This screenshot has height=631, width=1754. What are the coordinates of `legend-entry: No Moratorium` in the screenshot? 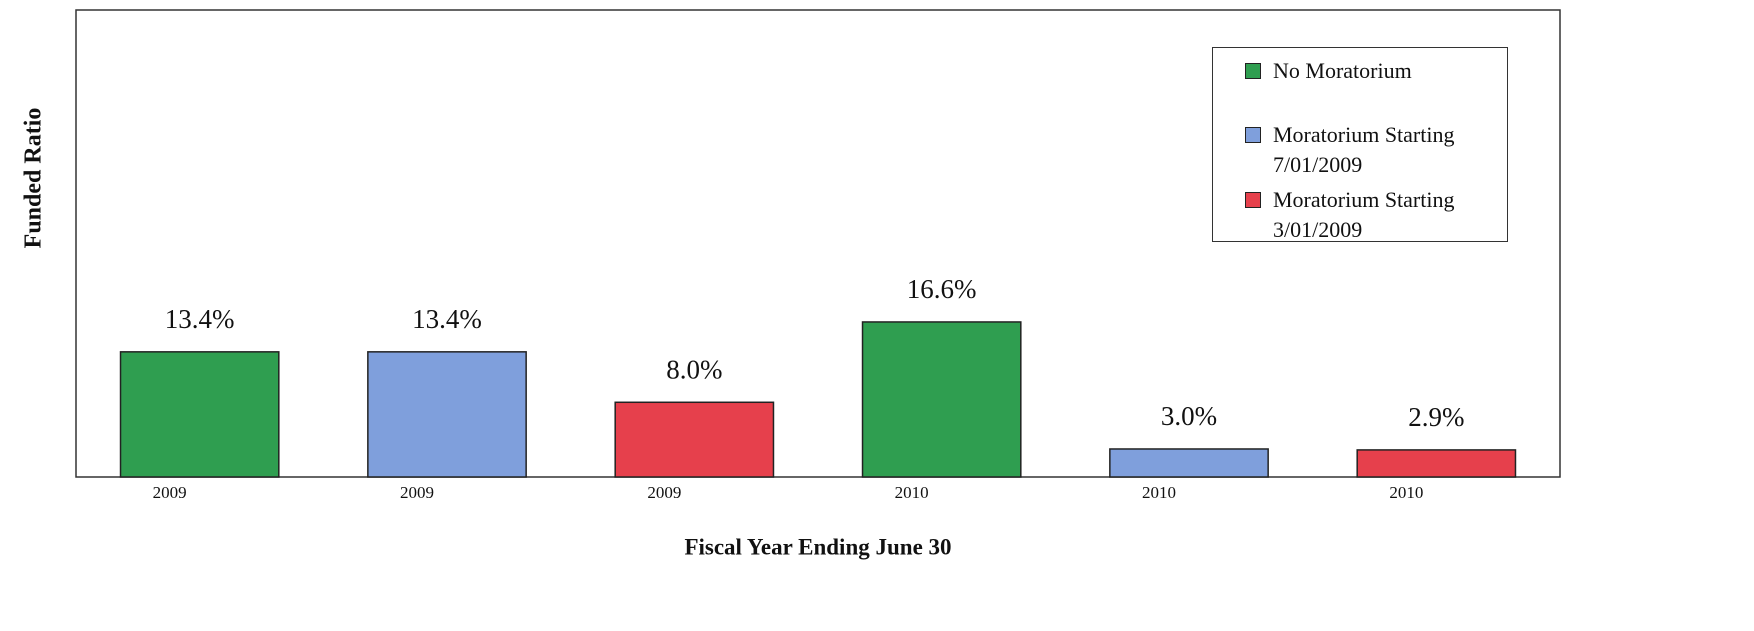 It's located at (1370, 71).